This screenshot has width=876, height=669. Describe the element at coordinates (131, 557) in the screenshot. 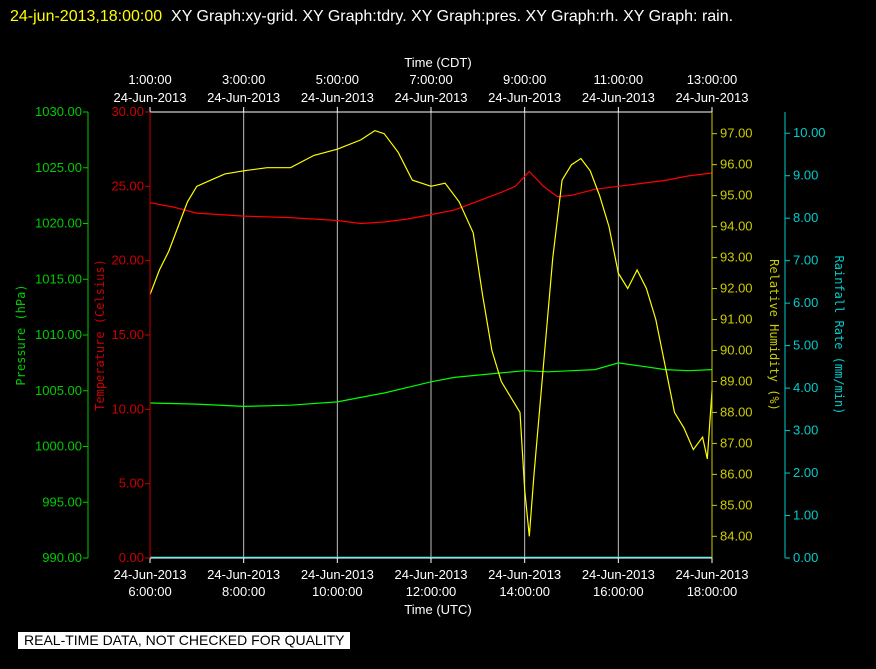

I see `temperature-tick-label: 0.00` at that location.